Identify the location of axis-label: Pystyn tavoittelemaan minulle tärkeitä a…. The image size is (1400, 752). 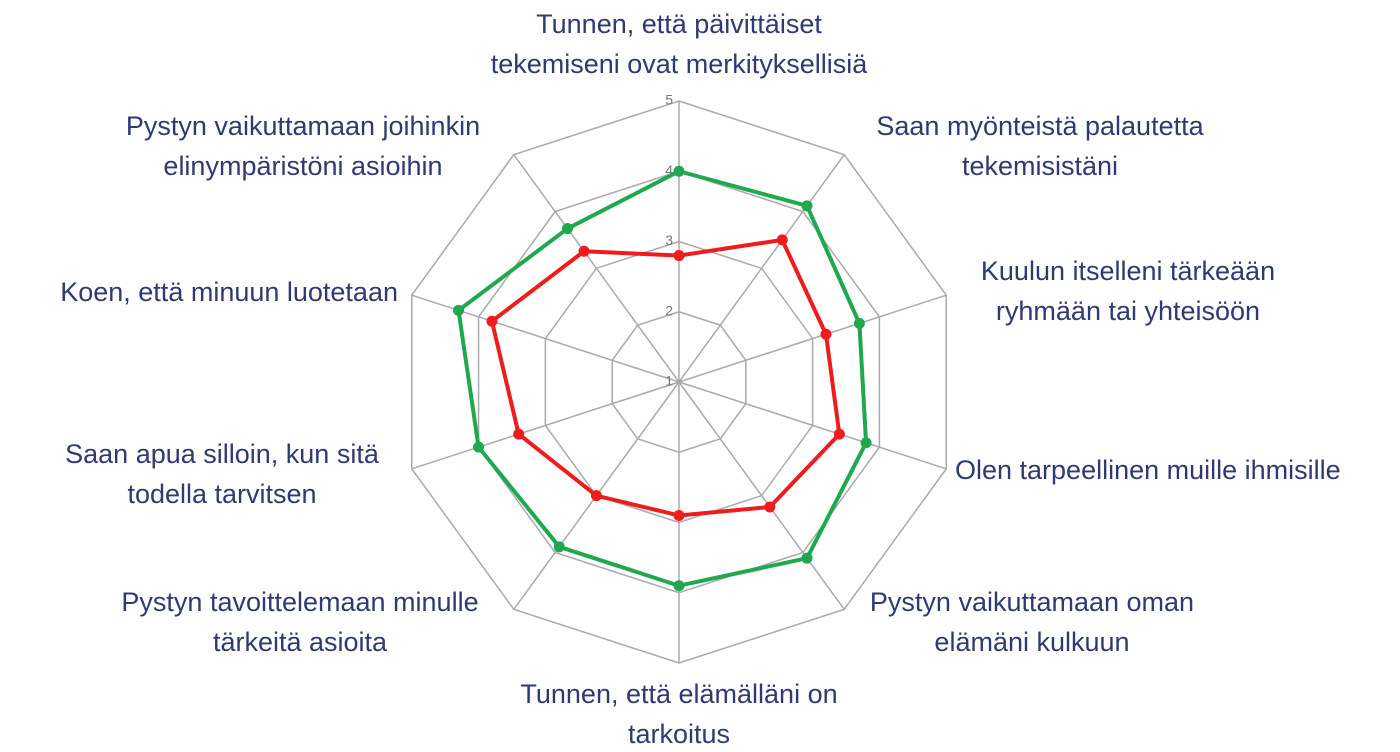
(300, 622).